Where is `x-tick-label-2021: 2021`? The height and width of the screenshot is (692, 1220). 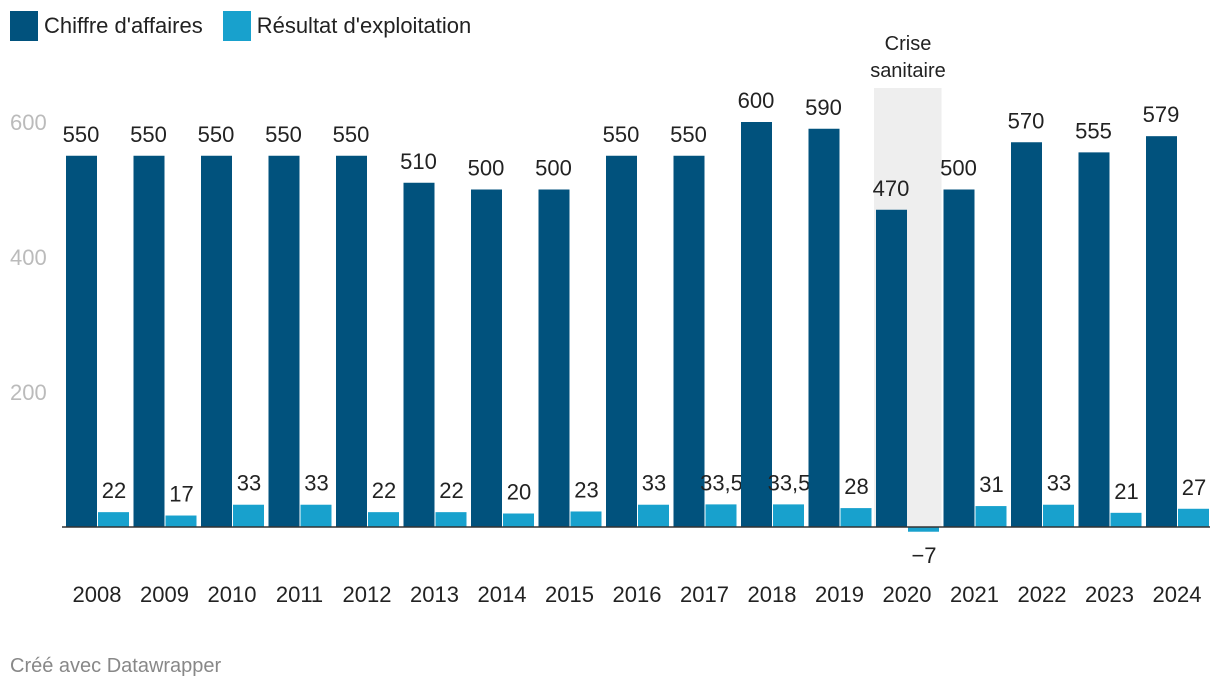 x-tick-label-2021: 2021 is located at coordinates (974, 594).